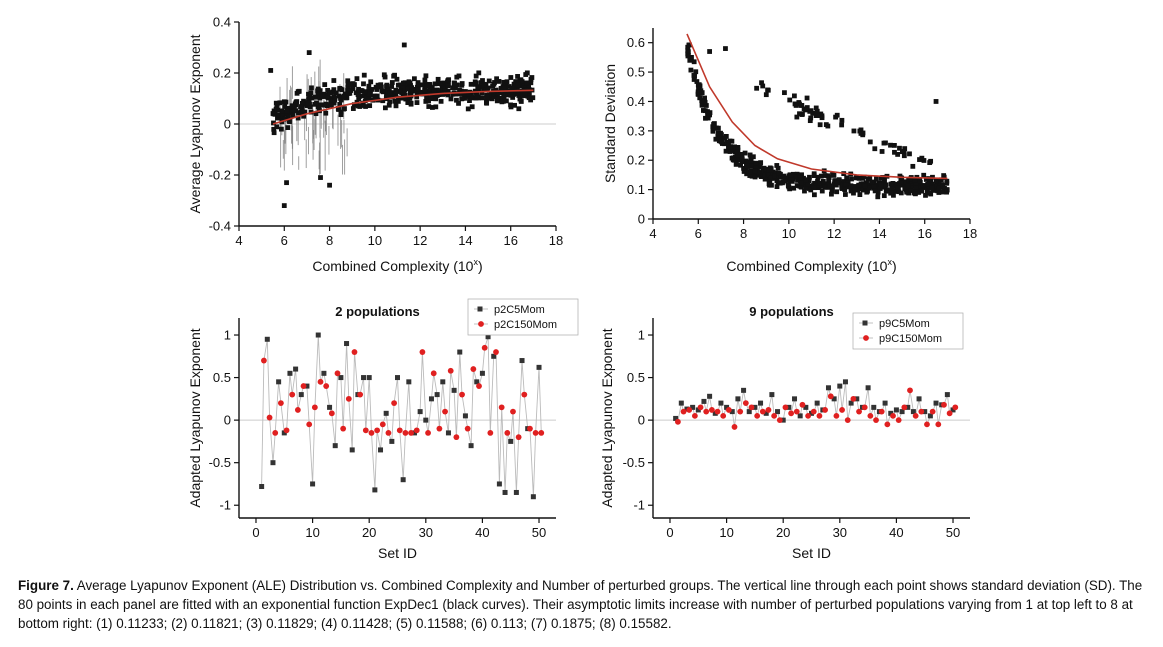  Describe the element at coordinates (523, 317) in the screenshot. I see `p3-legend: p2C5Mom p2C150Mom` at that location.